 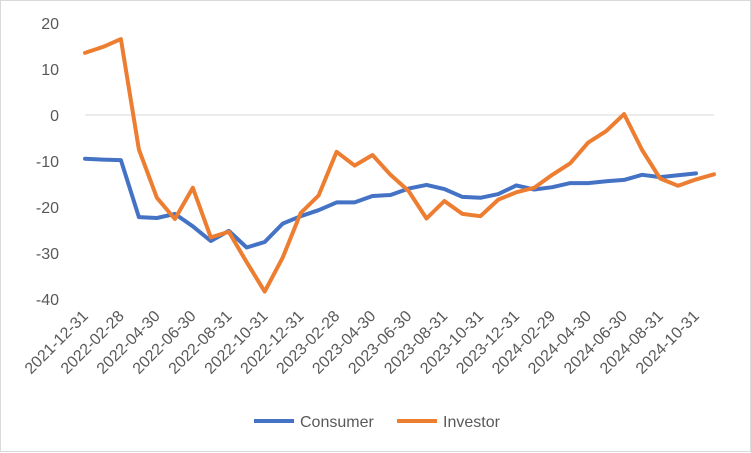 What do you see at coordinates (47, 208) in the screenshot?
I see `y-tick-label: -20` at bounding box center [47, 208].